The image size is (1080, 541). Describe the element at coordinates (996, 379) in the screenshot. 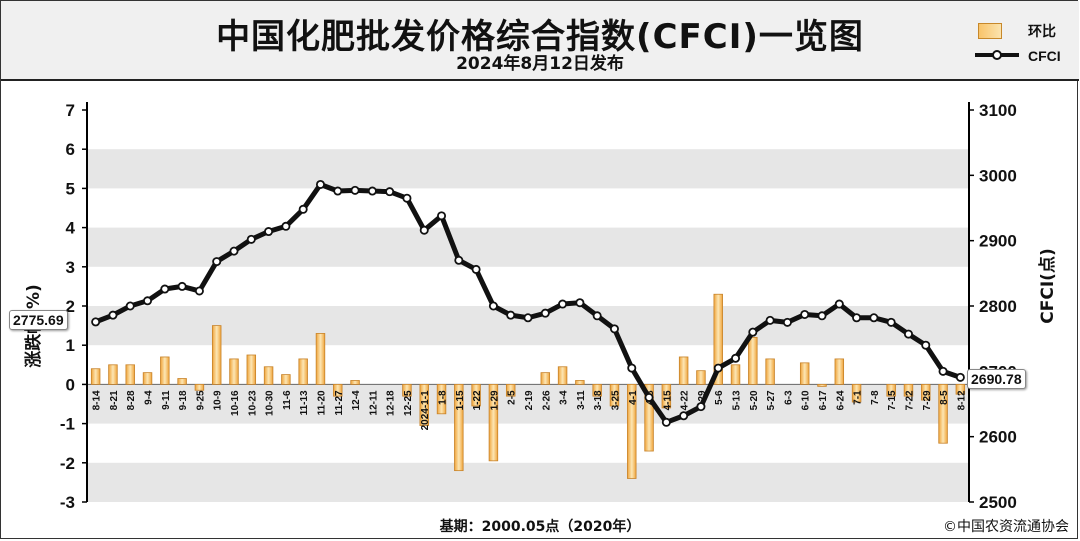

I see `last-value-callout: 2690.78` at that location.